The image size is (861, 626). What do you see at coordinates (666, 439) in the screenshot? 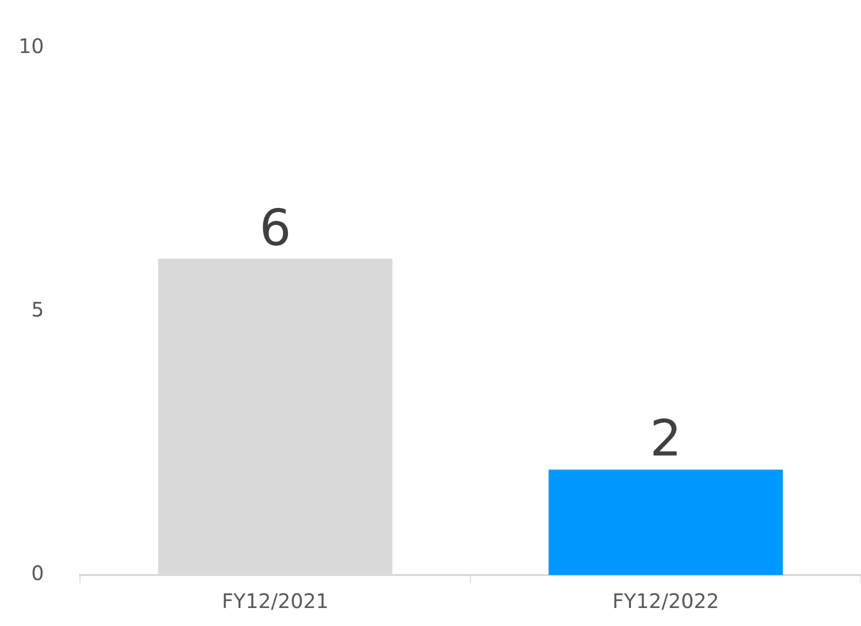
I see `data-label: 2` at bounding box center [666, 439].